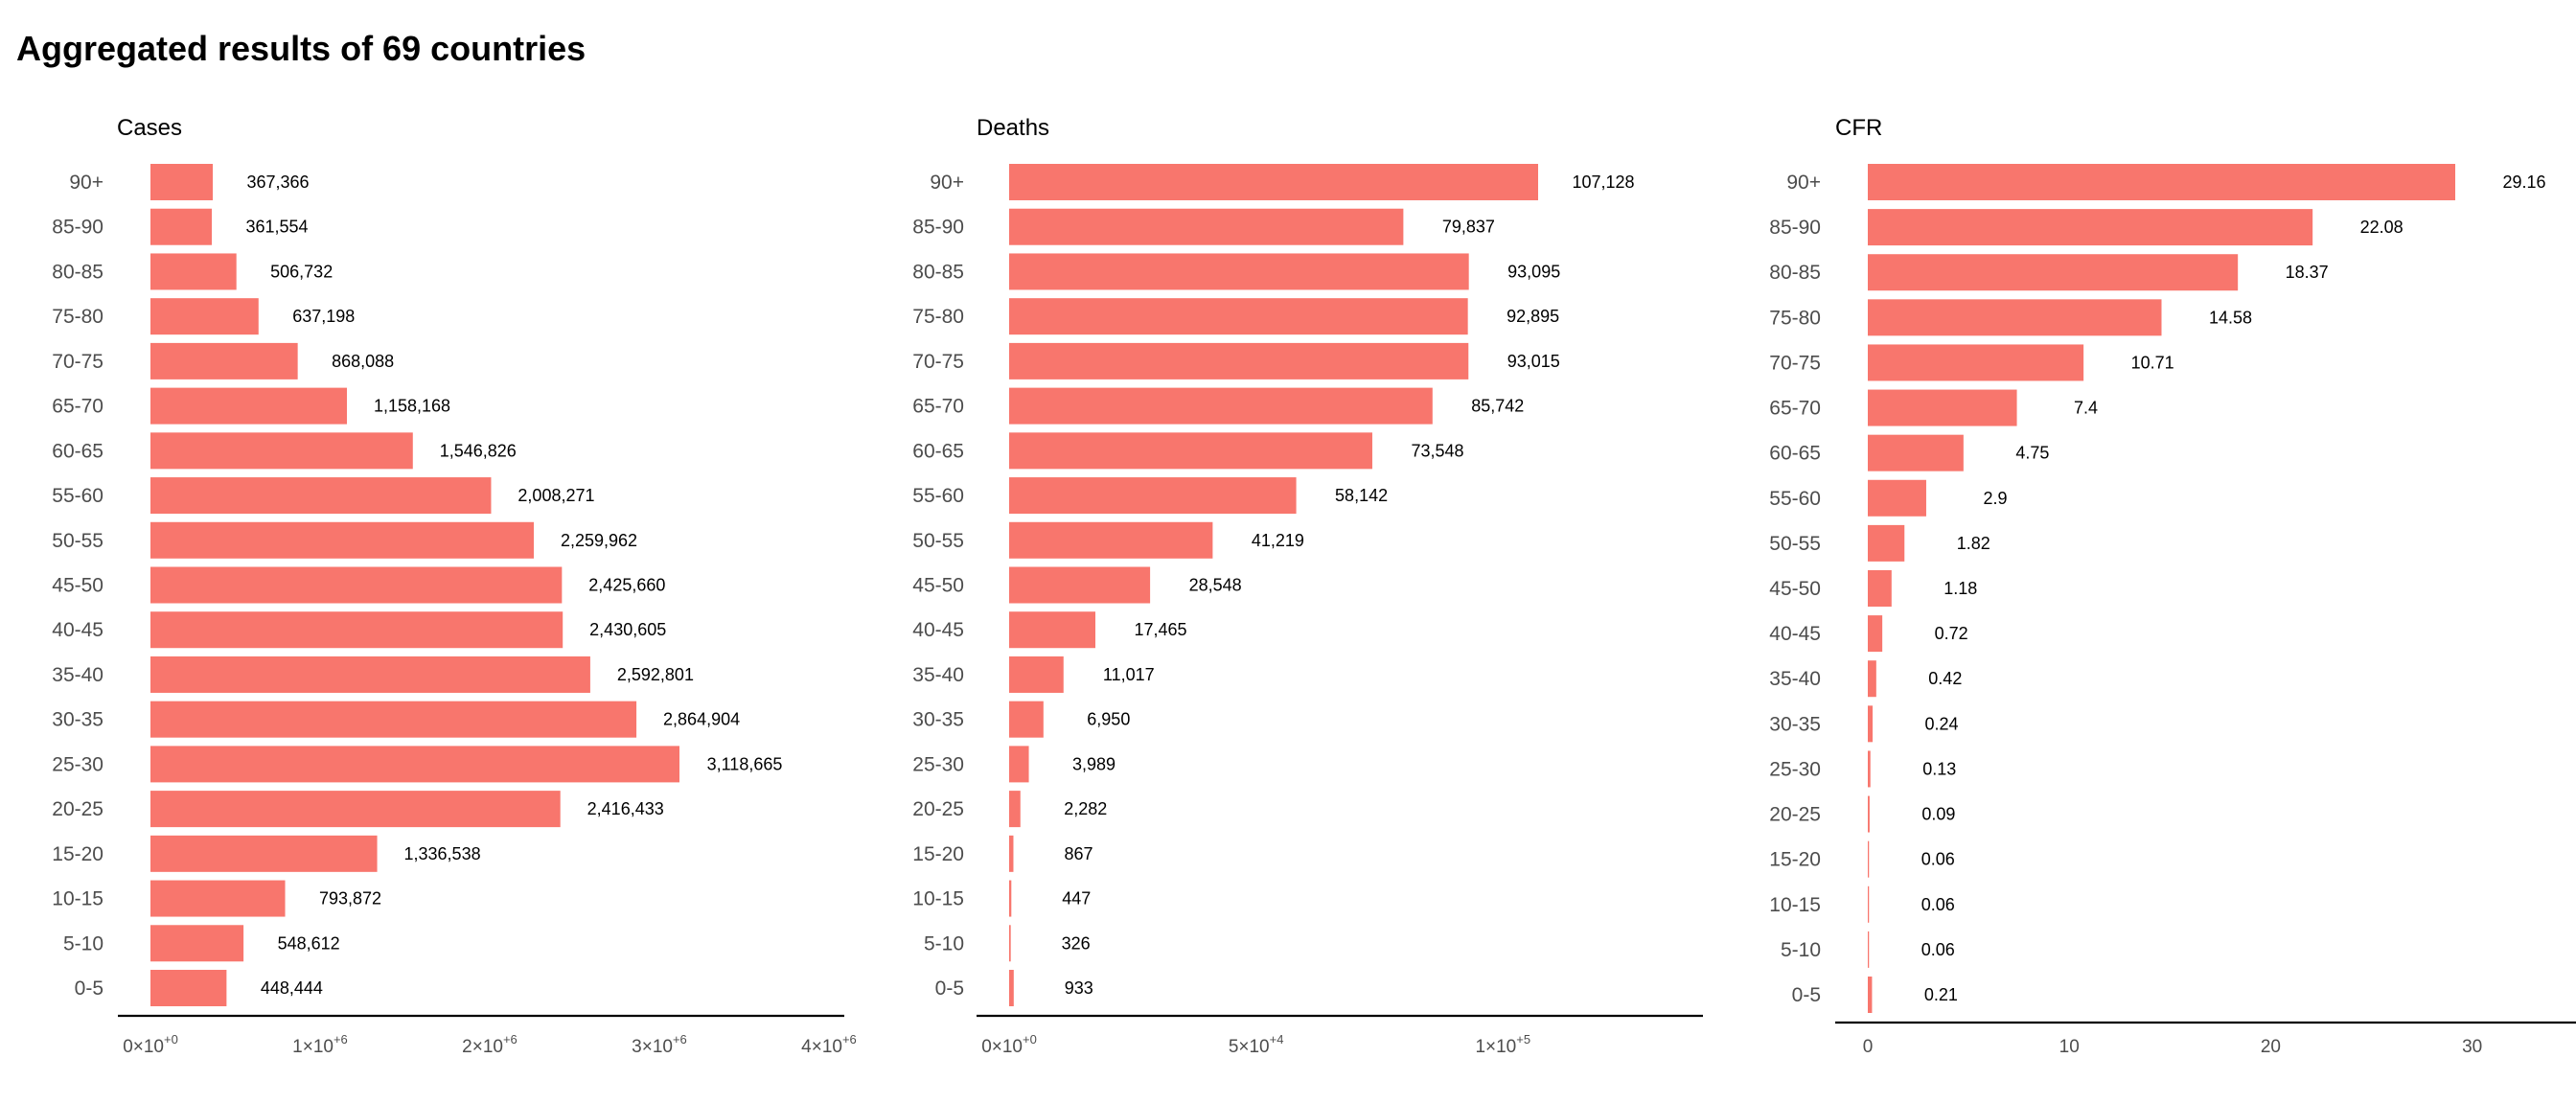 This screenshot has width=2576, height=1104. I want to click on value-label: 2,259,962, so click(599, 540).